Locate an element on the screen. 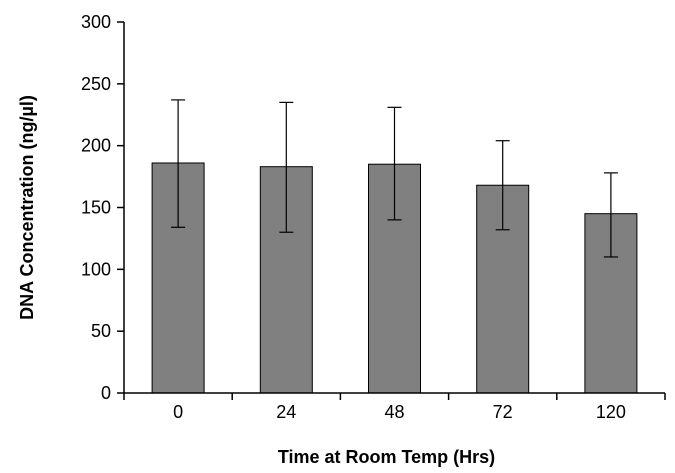 The height and width of the screenshot is (473, 675). y-tick-label: 150 is located at coordinates (96, 208).